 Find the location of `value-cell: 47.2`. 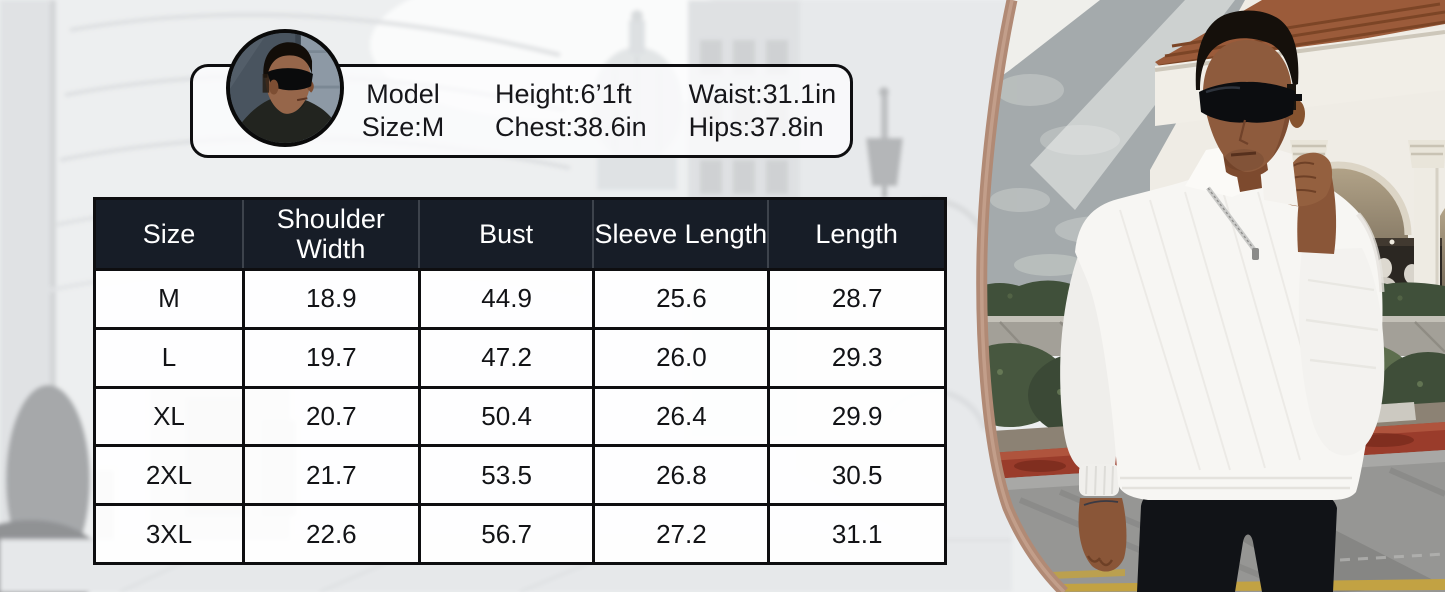

value-cell: 47.2 is located at coordinates (505, 357).